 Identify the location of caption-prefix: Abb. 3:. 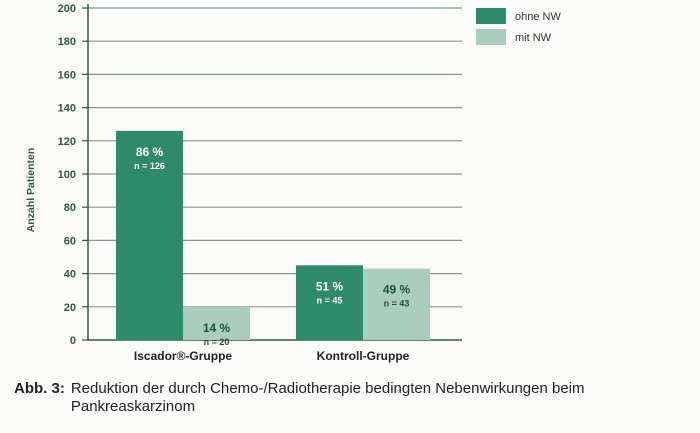
(39, 388).